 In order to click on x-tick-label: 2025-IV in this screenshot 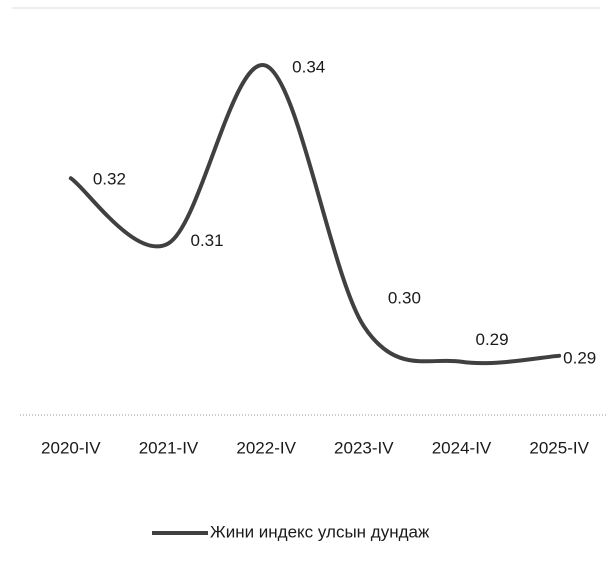, I will do `click(559, 447)`.